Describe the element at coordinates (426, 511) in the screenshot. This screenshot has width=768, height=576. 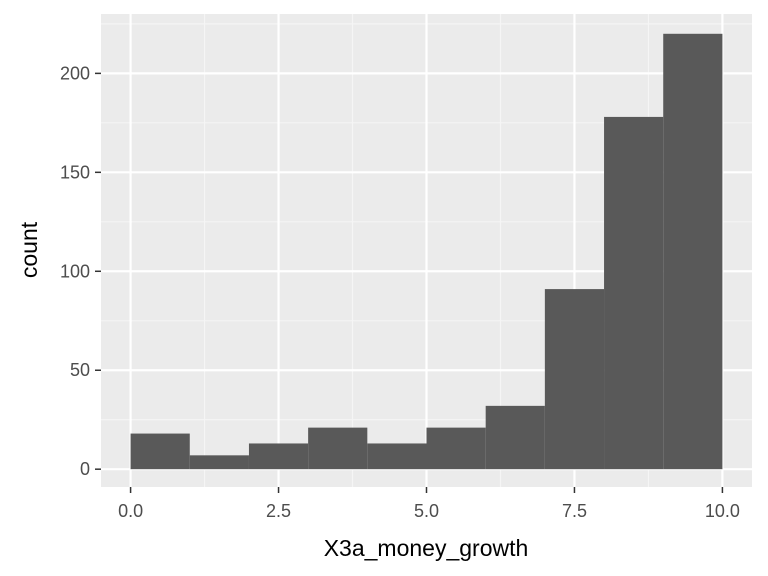
I see `x-tick-label: 5.0` at that location.